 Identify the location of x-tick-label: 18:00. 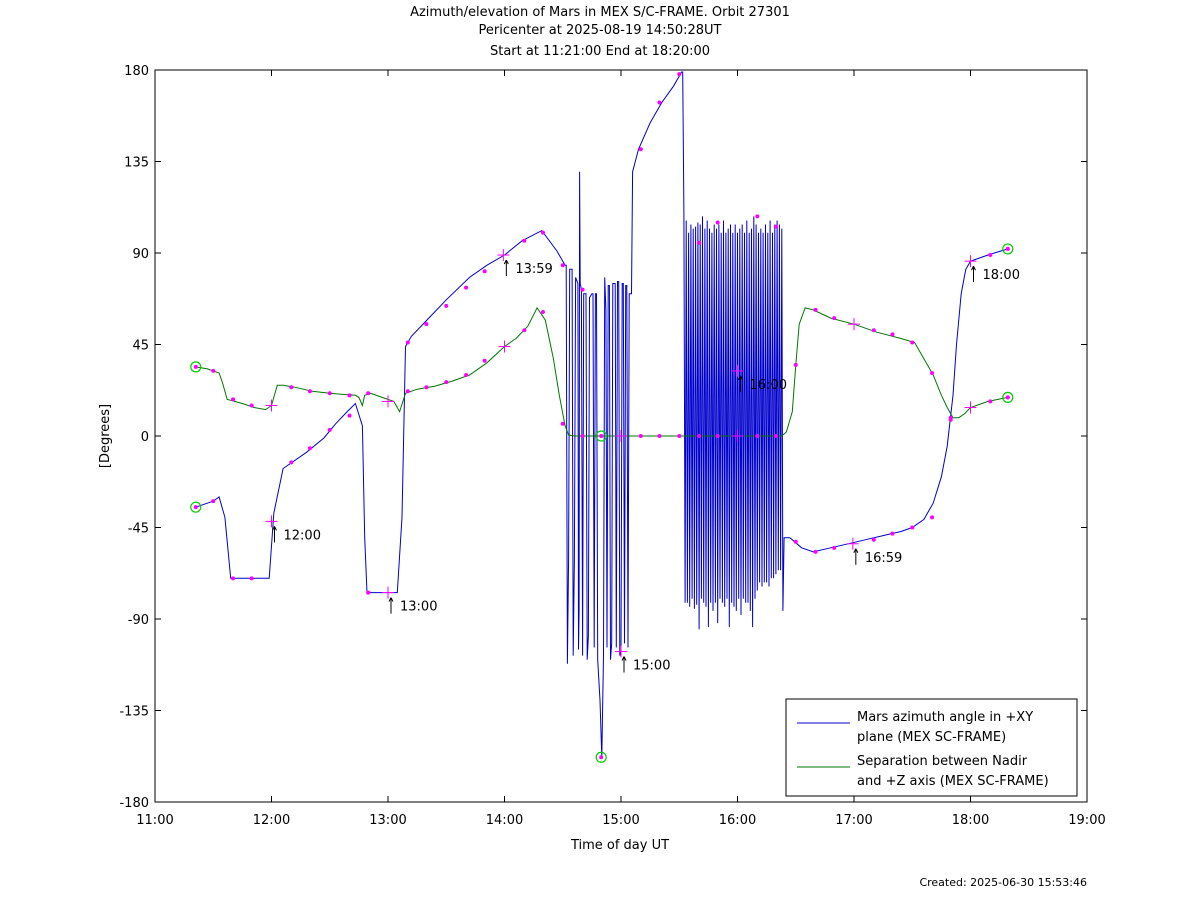
(970, 820).